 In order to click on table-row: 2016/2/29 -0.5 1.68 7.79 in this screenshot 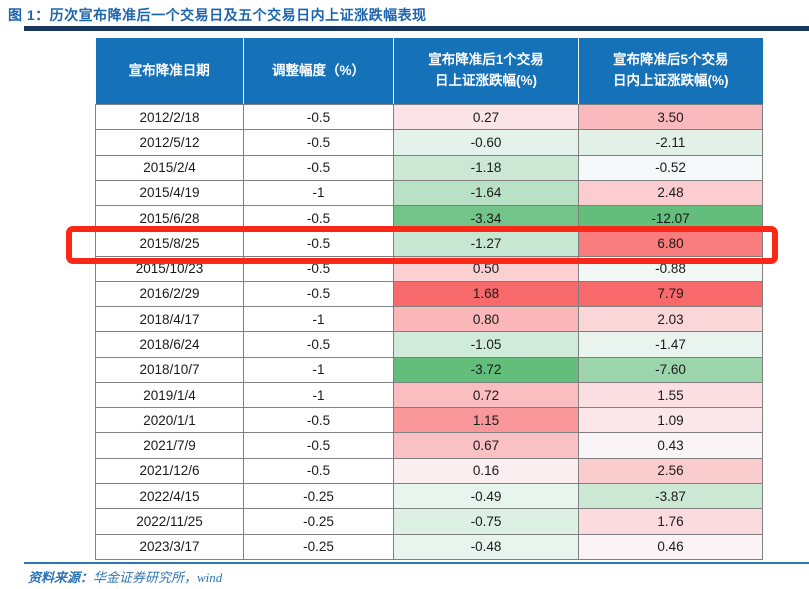, I will do `click(429, 294)`.